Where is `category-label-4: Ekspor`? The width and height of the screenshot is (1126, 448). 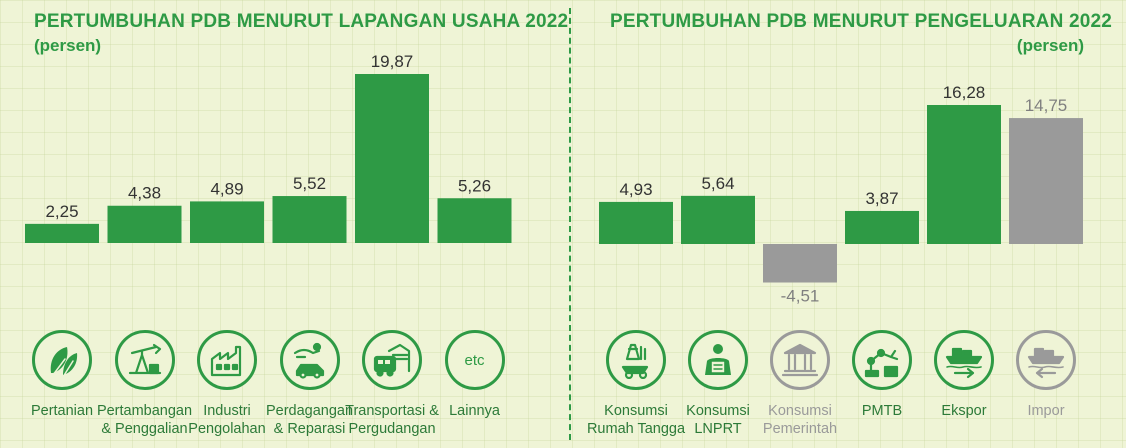
category-label-4: Ekspor is located at coordinates (964, 411).